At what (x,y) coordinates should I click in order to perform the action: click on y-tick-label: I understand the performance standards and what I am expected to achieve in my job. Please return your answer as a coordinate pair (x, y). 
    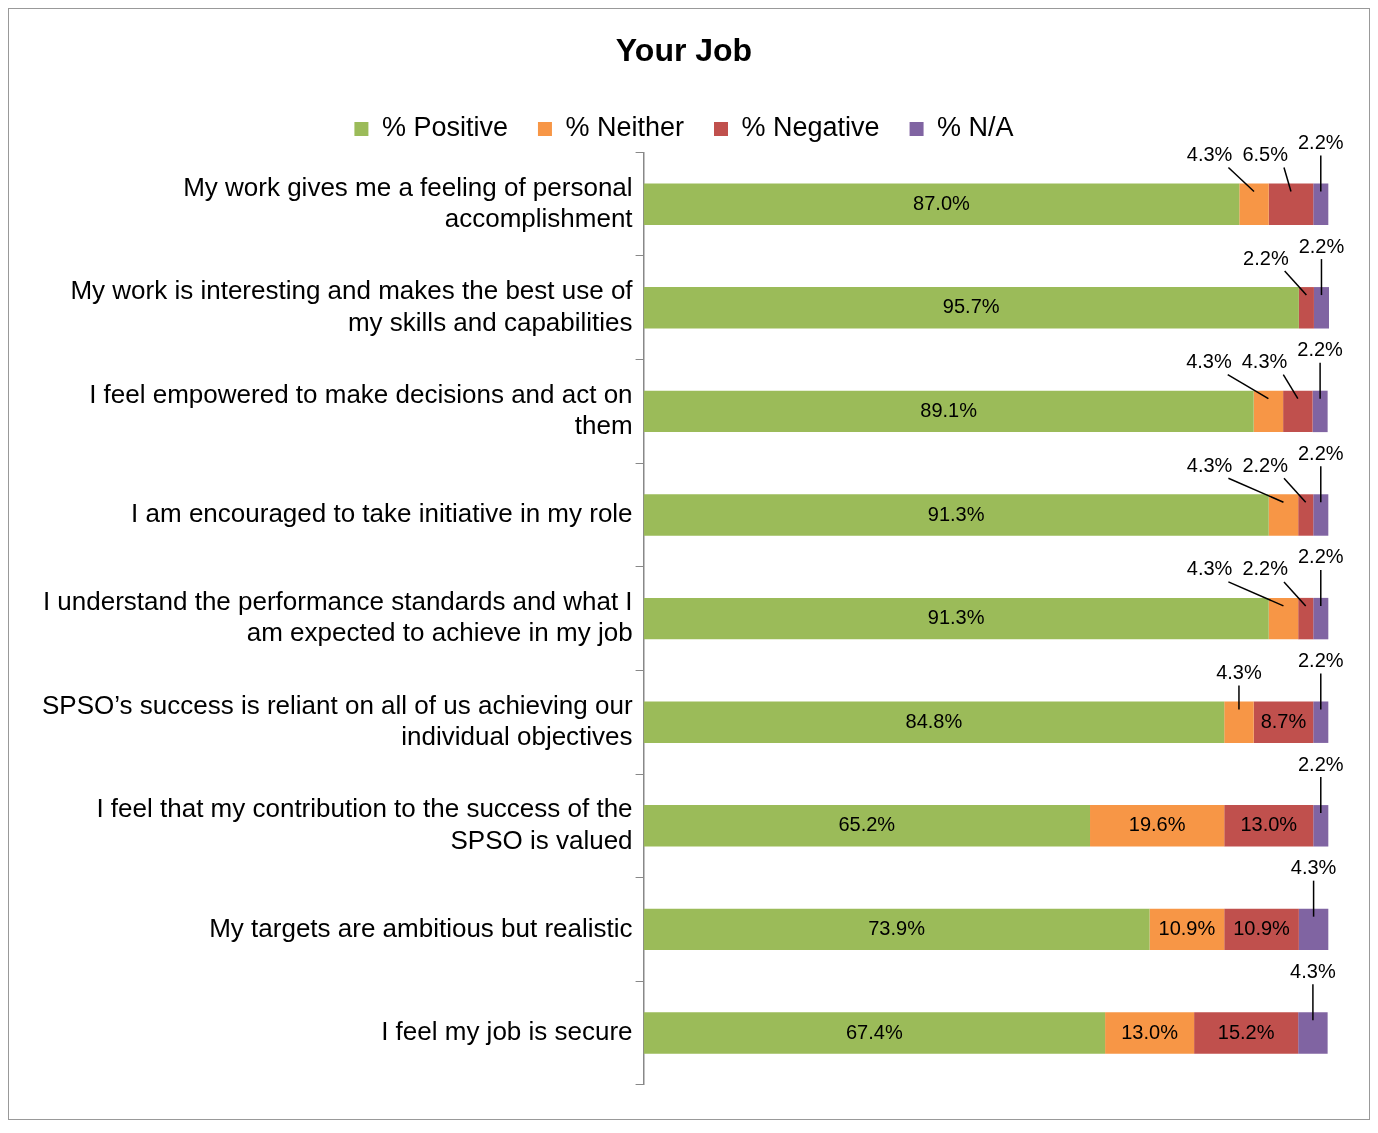
    Looking at the image, I should click on (337, 617).